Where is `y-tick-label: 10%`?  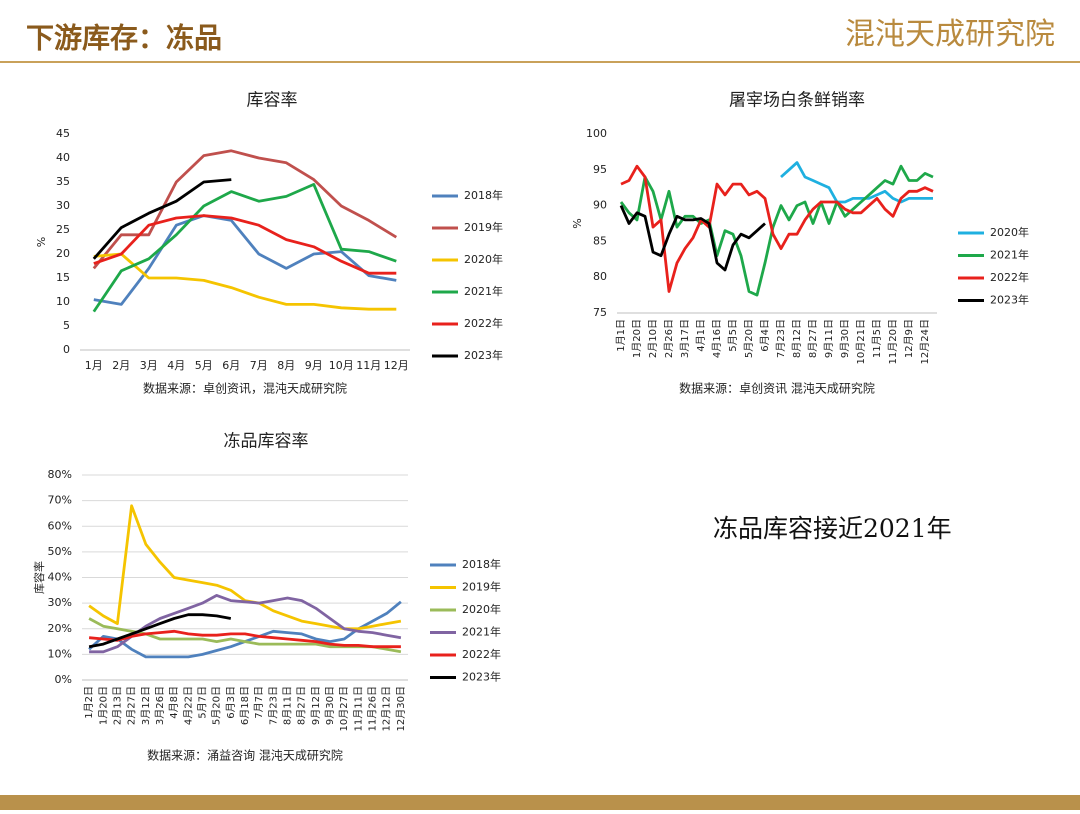 y-tick-label: 10% is located at coordinates (60, 653).